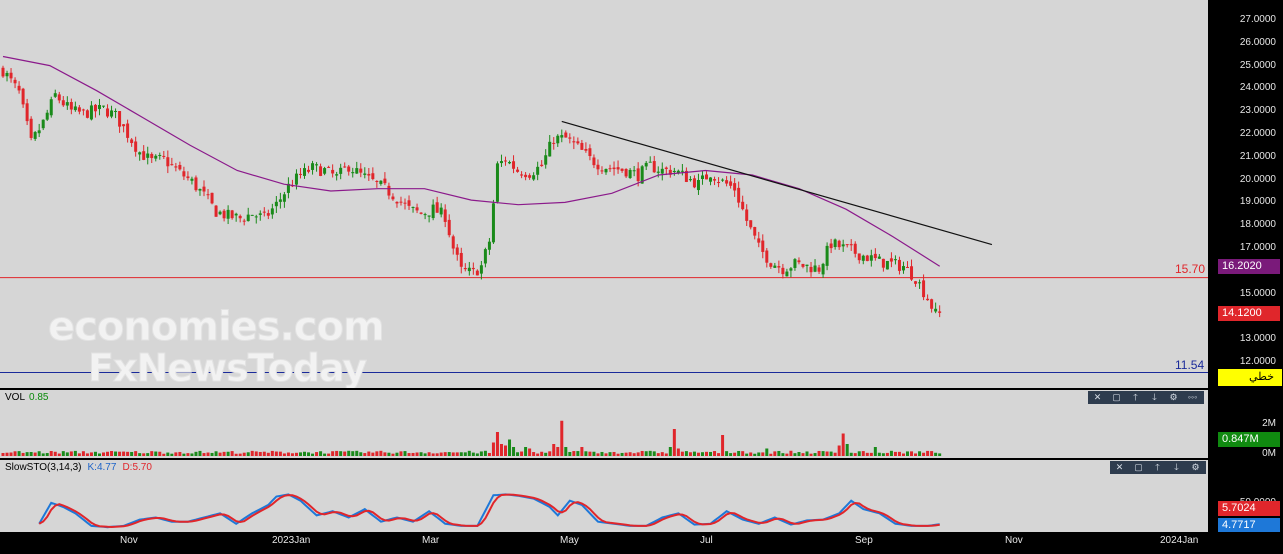 The width and height of the screenshot is (1283, 554). I want to click on time-tick: 2023Jan, so click(291, 540).